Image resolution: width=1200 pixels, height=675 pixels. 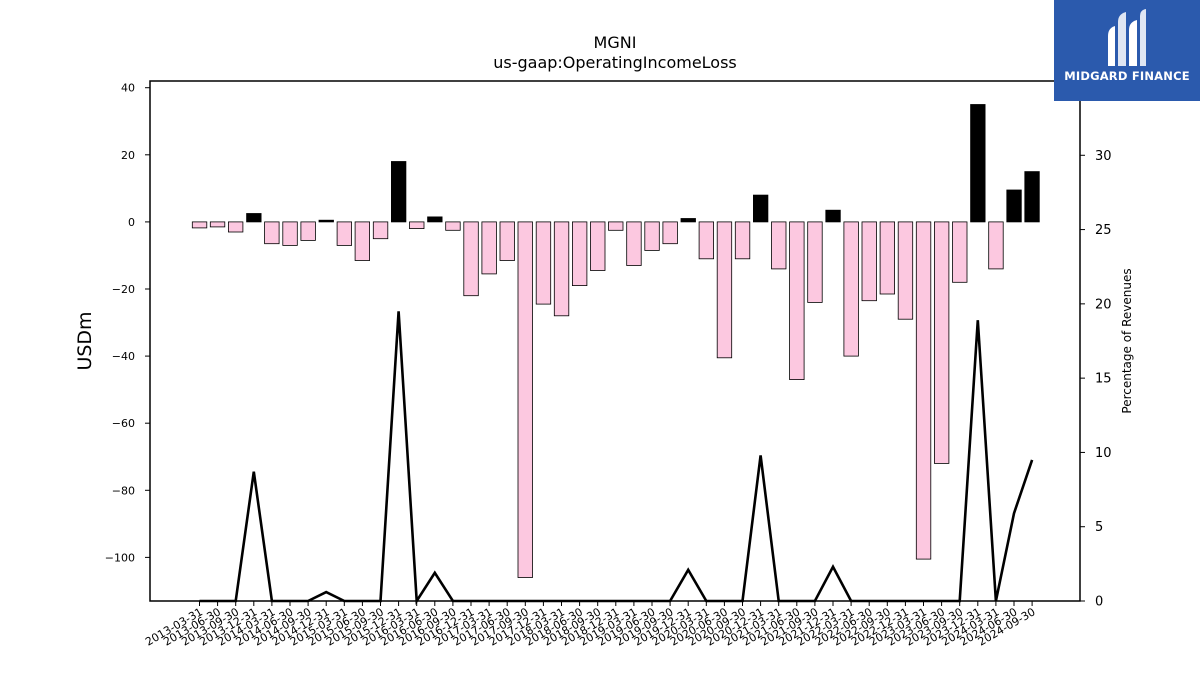 I want to click on y-tick-label: −40, so click(x=123, y=356).